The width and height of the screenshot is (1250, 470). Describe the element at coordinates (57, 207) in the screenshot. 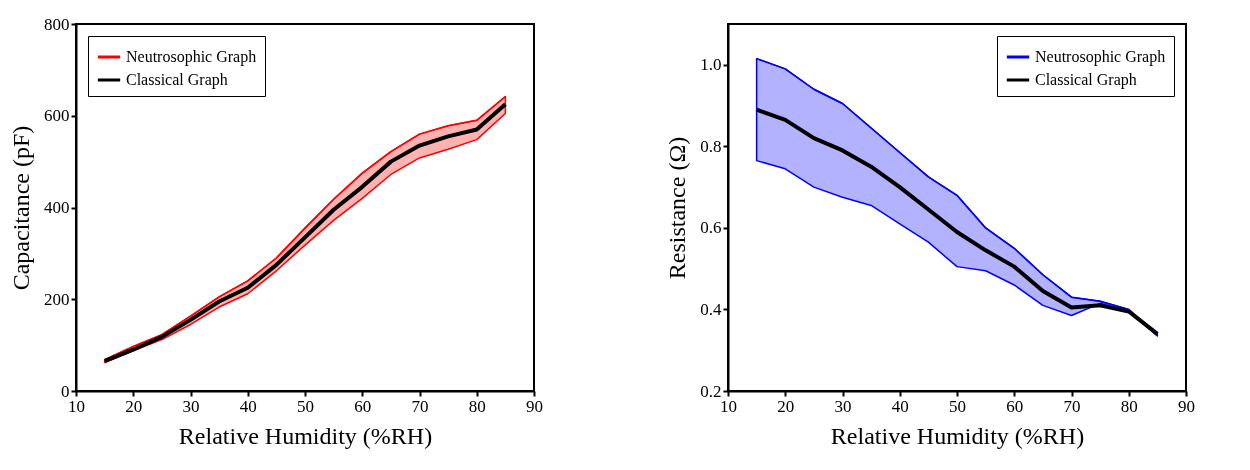

I see `y-tick-label: 400` at that location.